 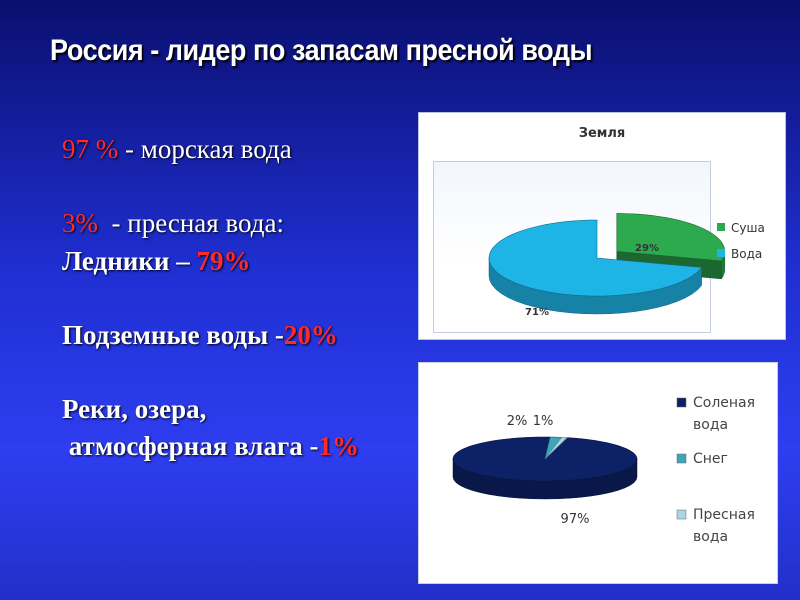 What do you see at coordinates (223, 261) in the screenshot?
I see `glaciers-value: 79%` at bounding box center [223, 261].